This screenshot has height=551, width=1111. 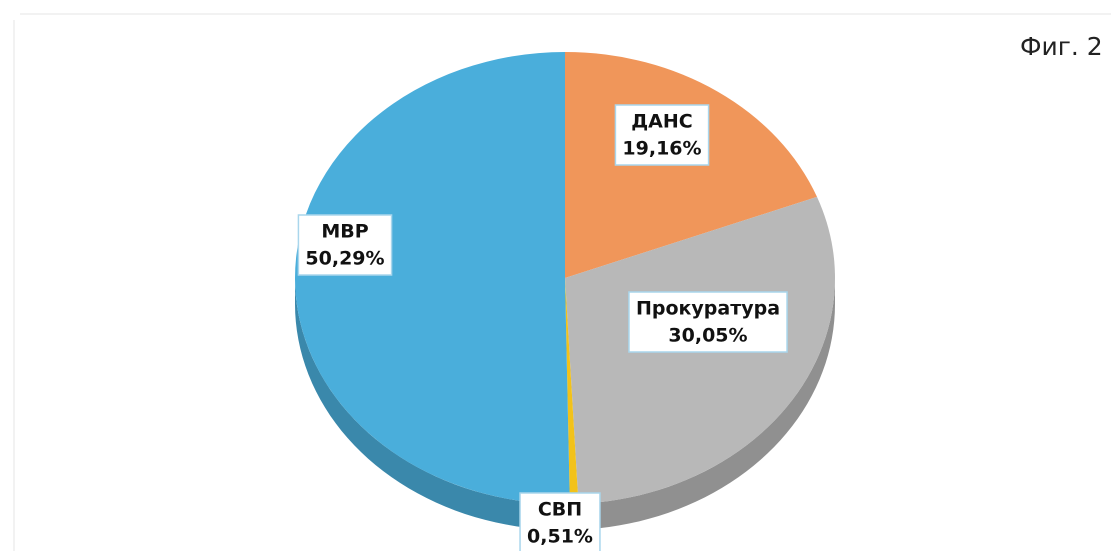 What do you see at coordinates (344, 232) in the screenshot?
I see `label-name: МВР` at bounding box center [344, 232].